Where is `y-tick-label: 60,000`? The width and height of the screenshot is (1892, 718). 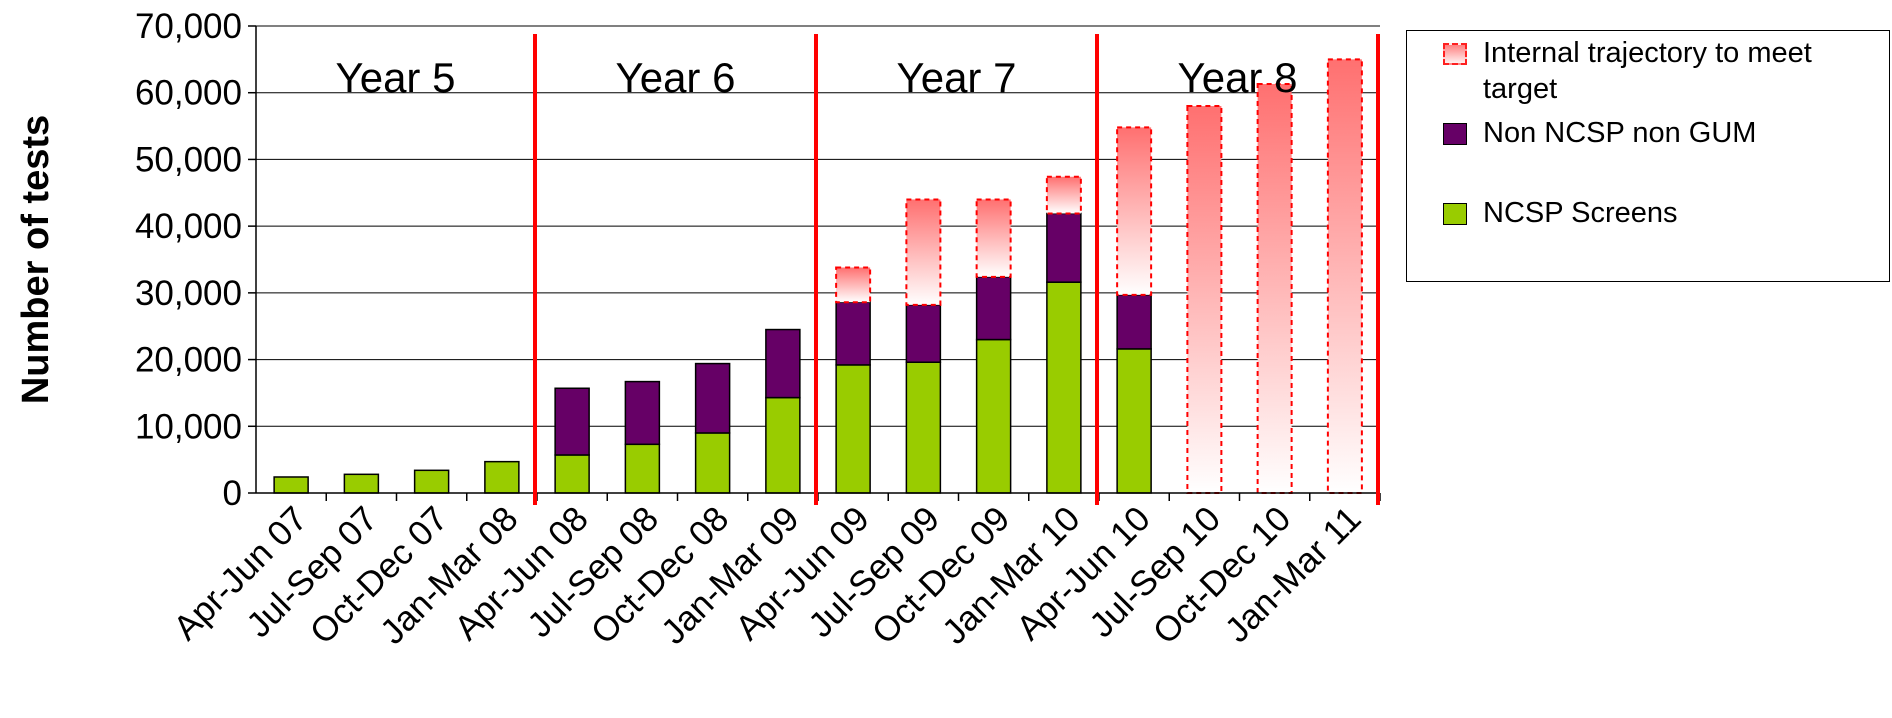
y-tick-label: 60,000 is located at coordinates (188, 93).